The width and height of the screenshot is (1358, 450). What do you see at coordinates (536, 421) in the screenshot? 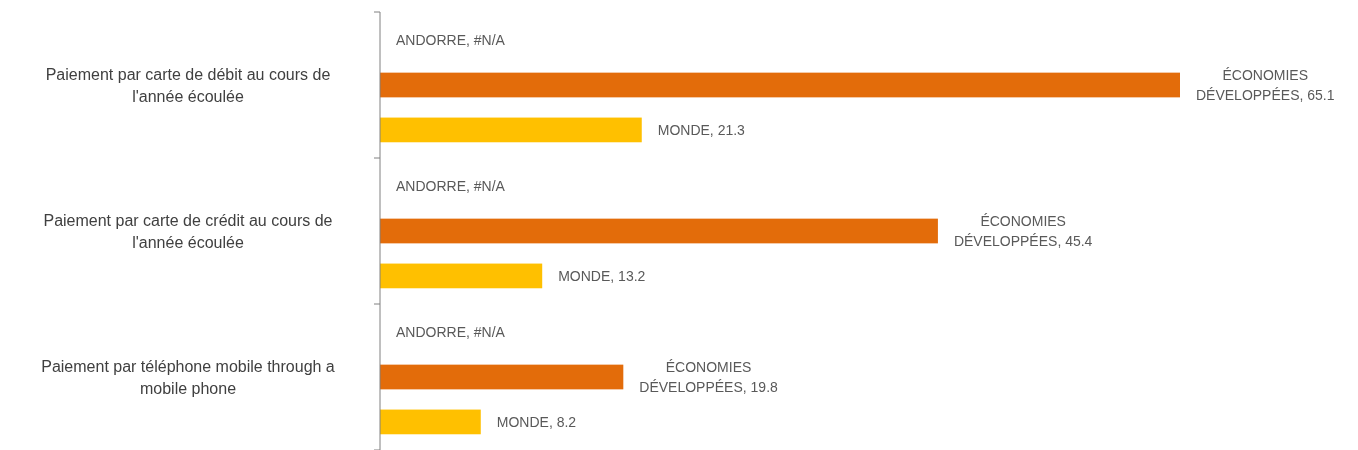
I see `data-label: MONDE, 8.2` at bounding box center [536, 421].